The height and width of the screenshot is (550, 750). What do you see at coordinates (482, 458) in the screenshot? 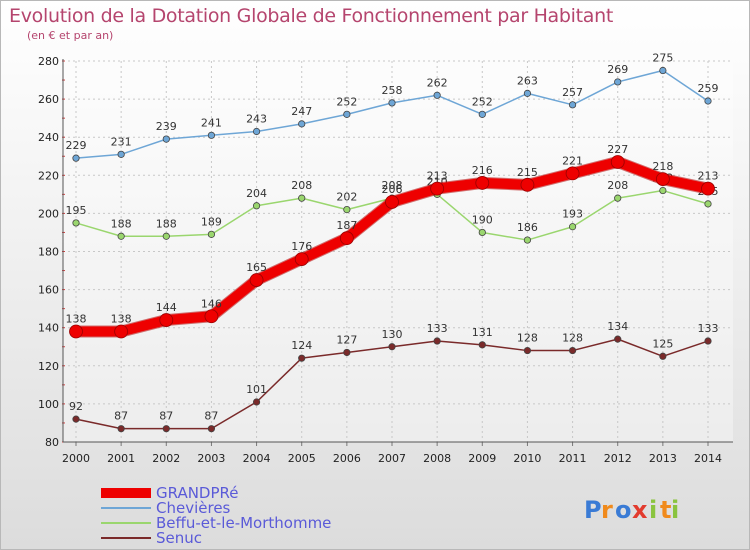
I see `x-tick-label: 2009` at bounding box center [482, 458].